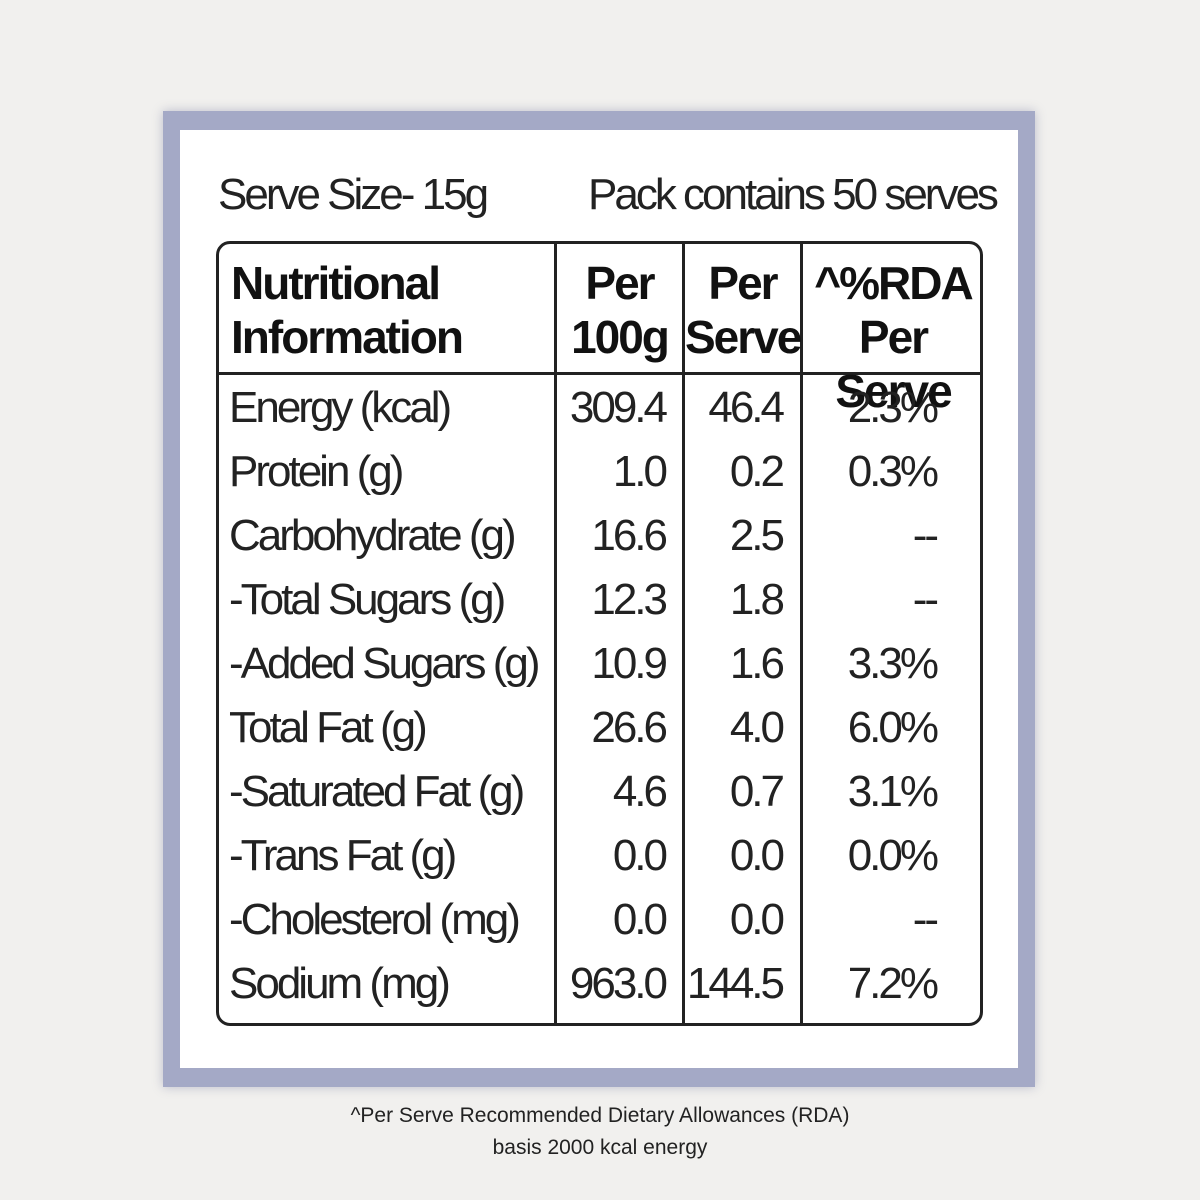 This screenshot has width=1200, height=1200. Describe the element at coordinates (619, 310) in the screenshot. I see `header-per-100g: Per 100g` at that location.